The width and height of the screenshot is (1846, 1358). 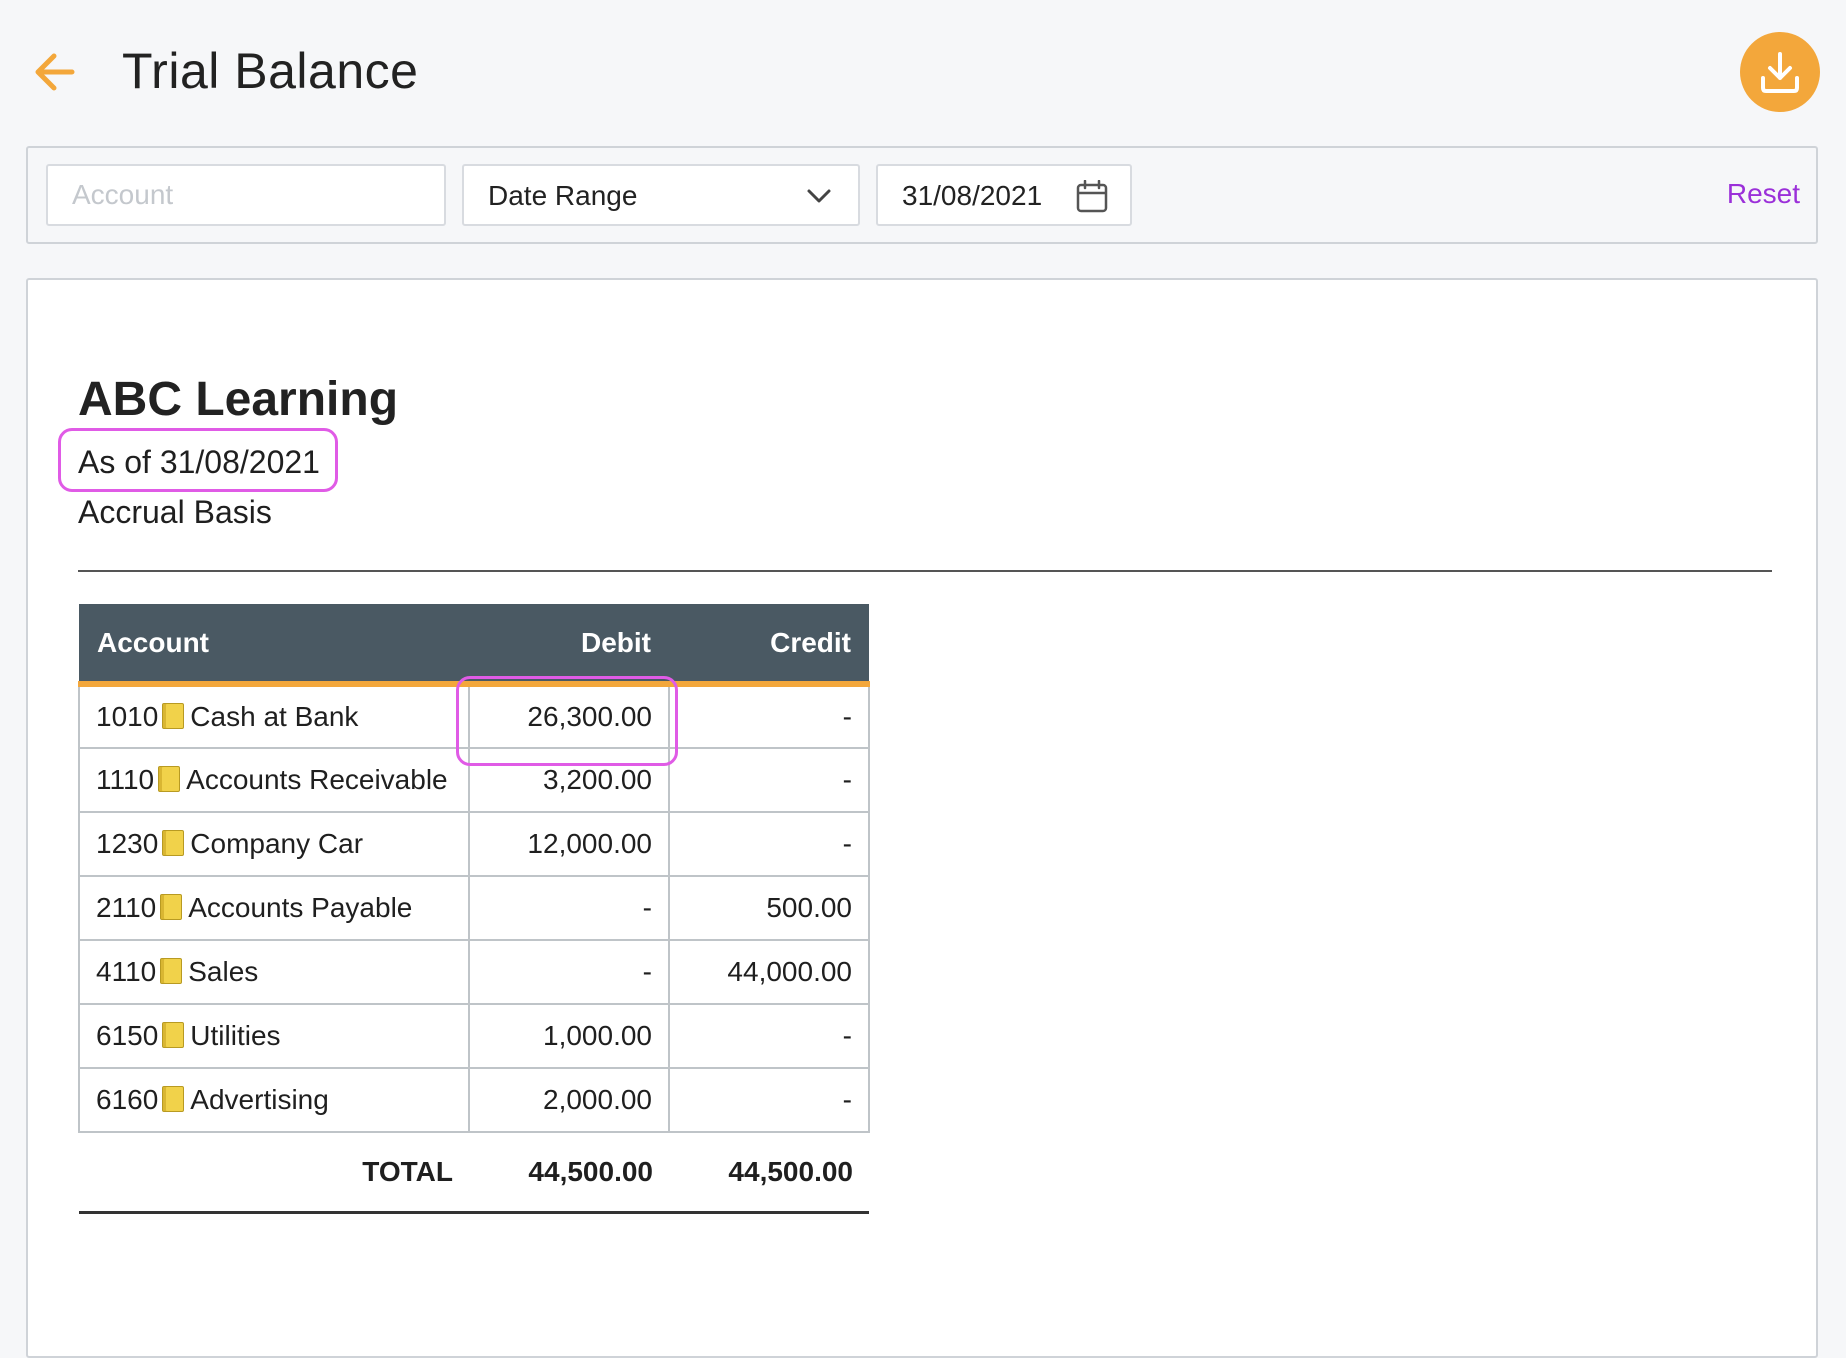 I want to click on calendar-icon, so click(x=1092, y=197).